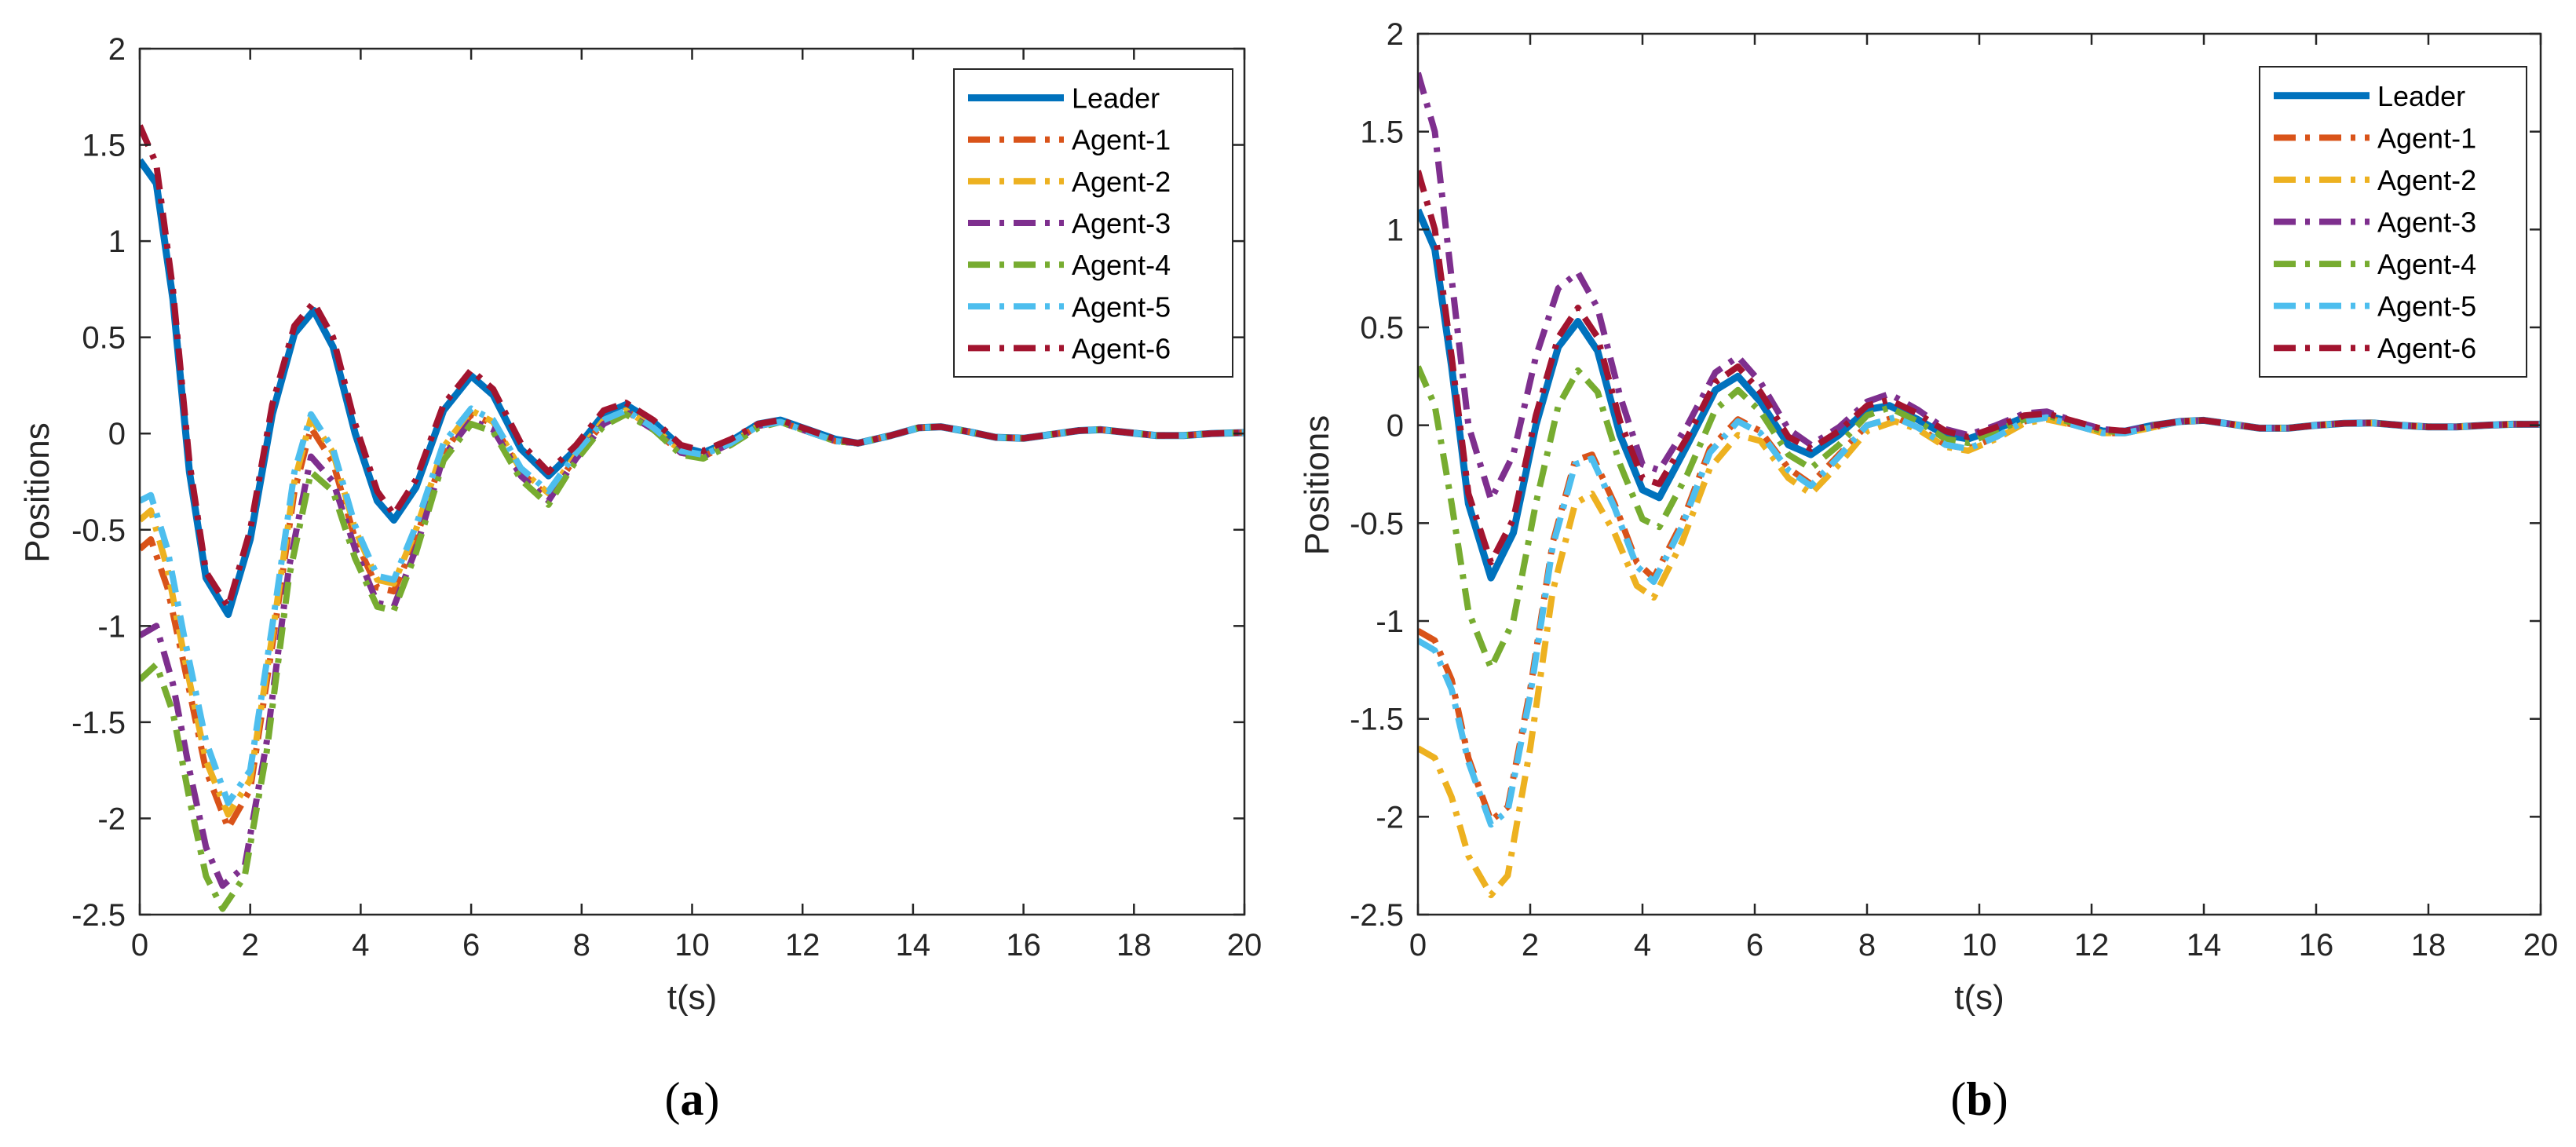  I want to click on panel-label: (b), so click(1979, 1099).